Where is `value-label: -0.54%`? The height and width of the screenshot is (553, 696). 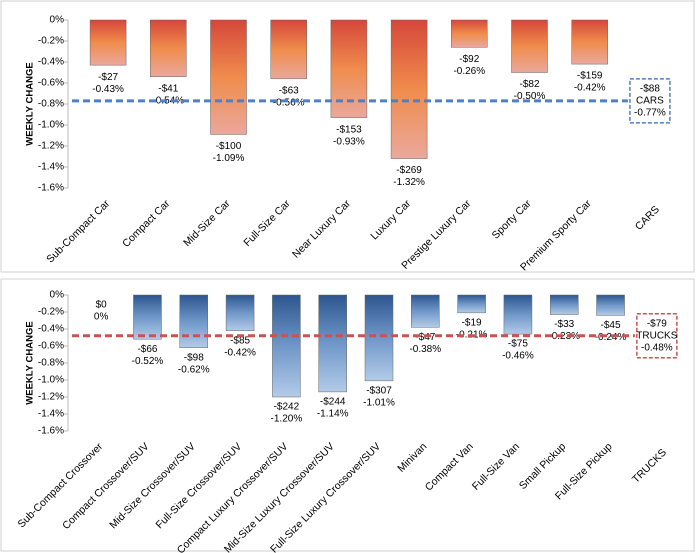 value-label: -0.54% is located at coordinates (168, 100).